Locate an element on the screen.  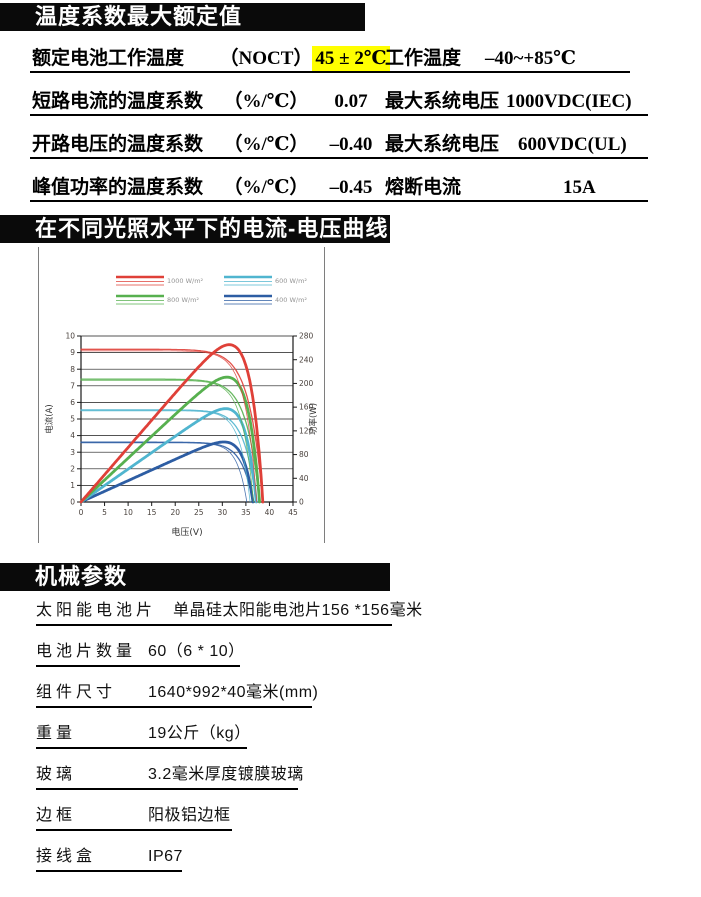
svg-text: 1000 W/m² is located at coordinates (185, 281).